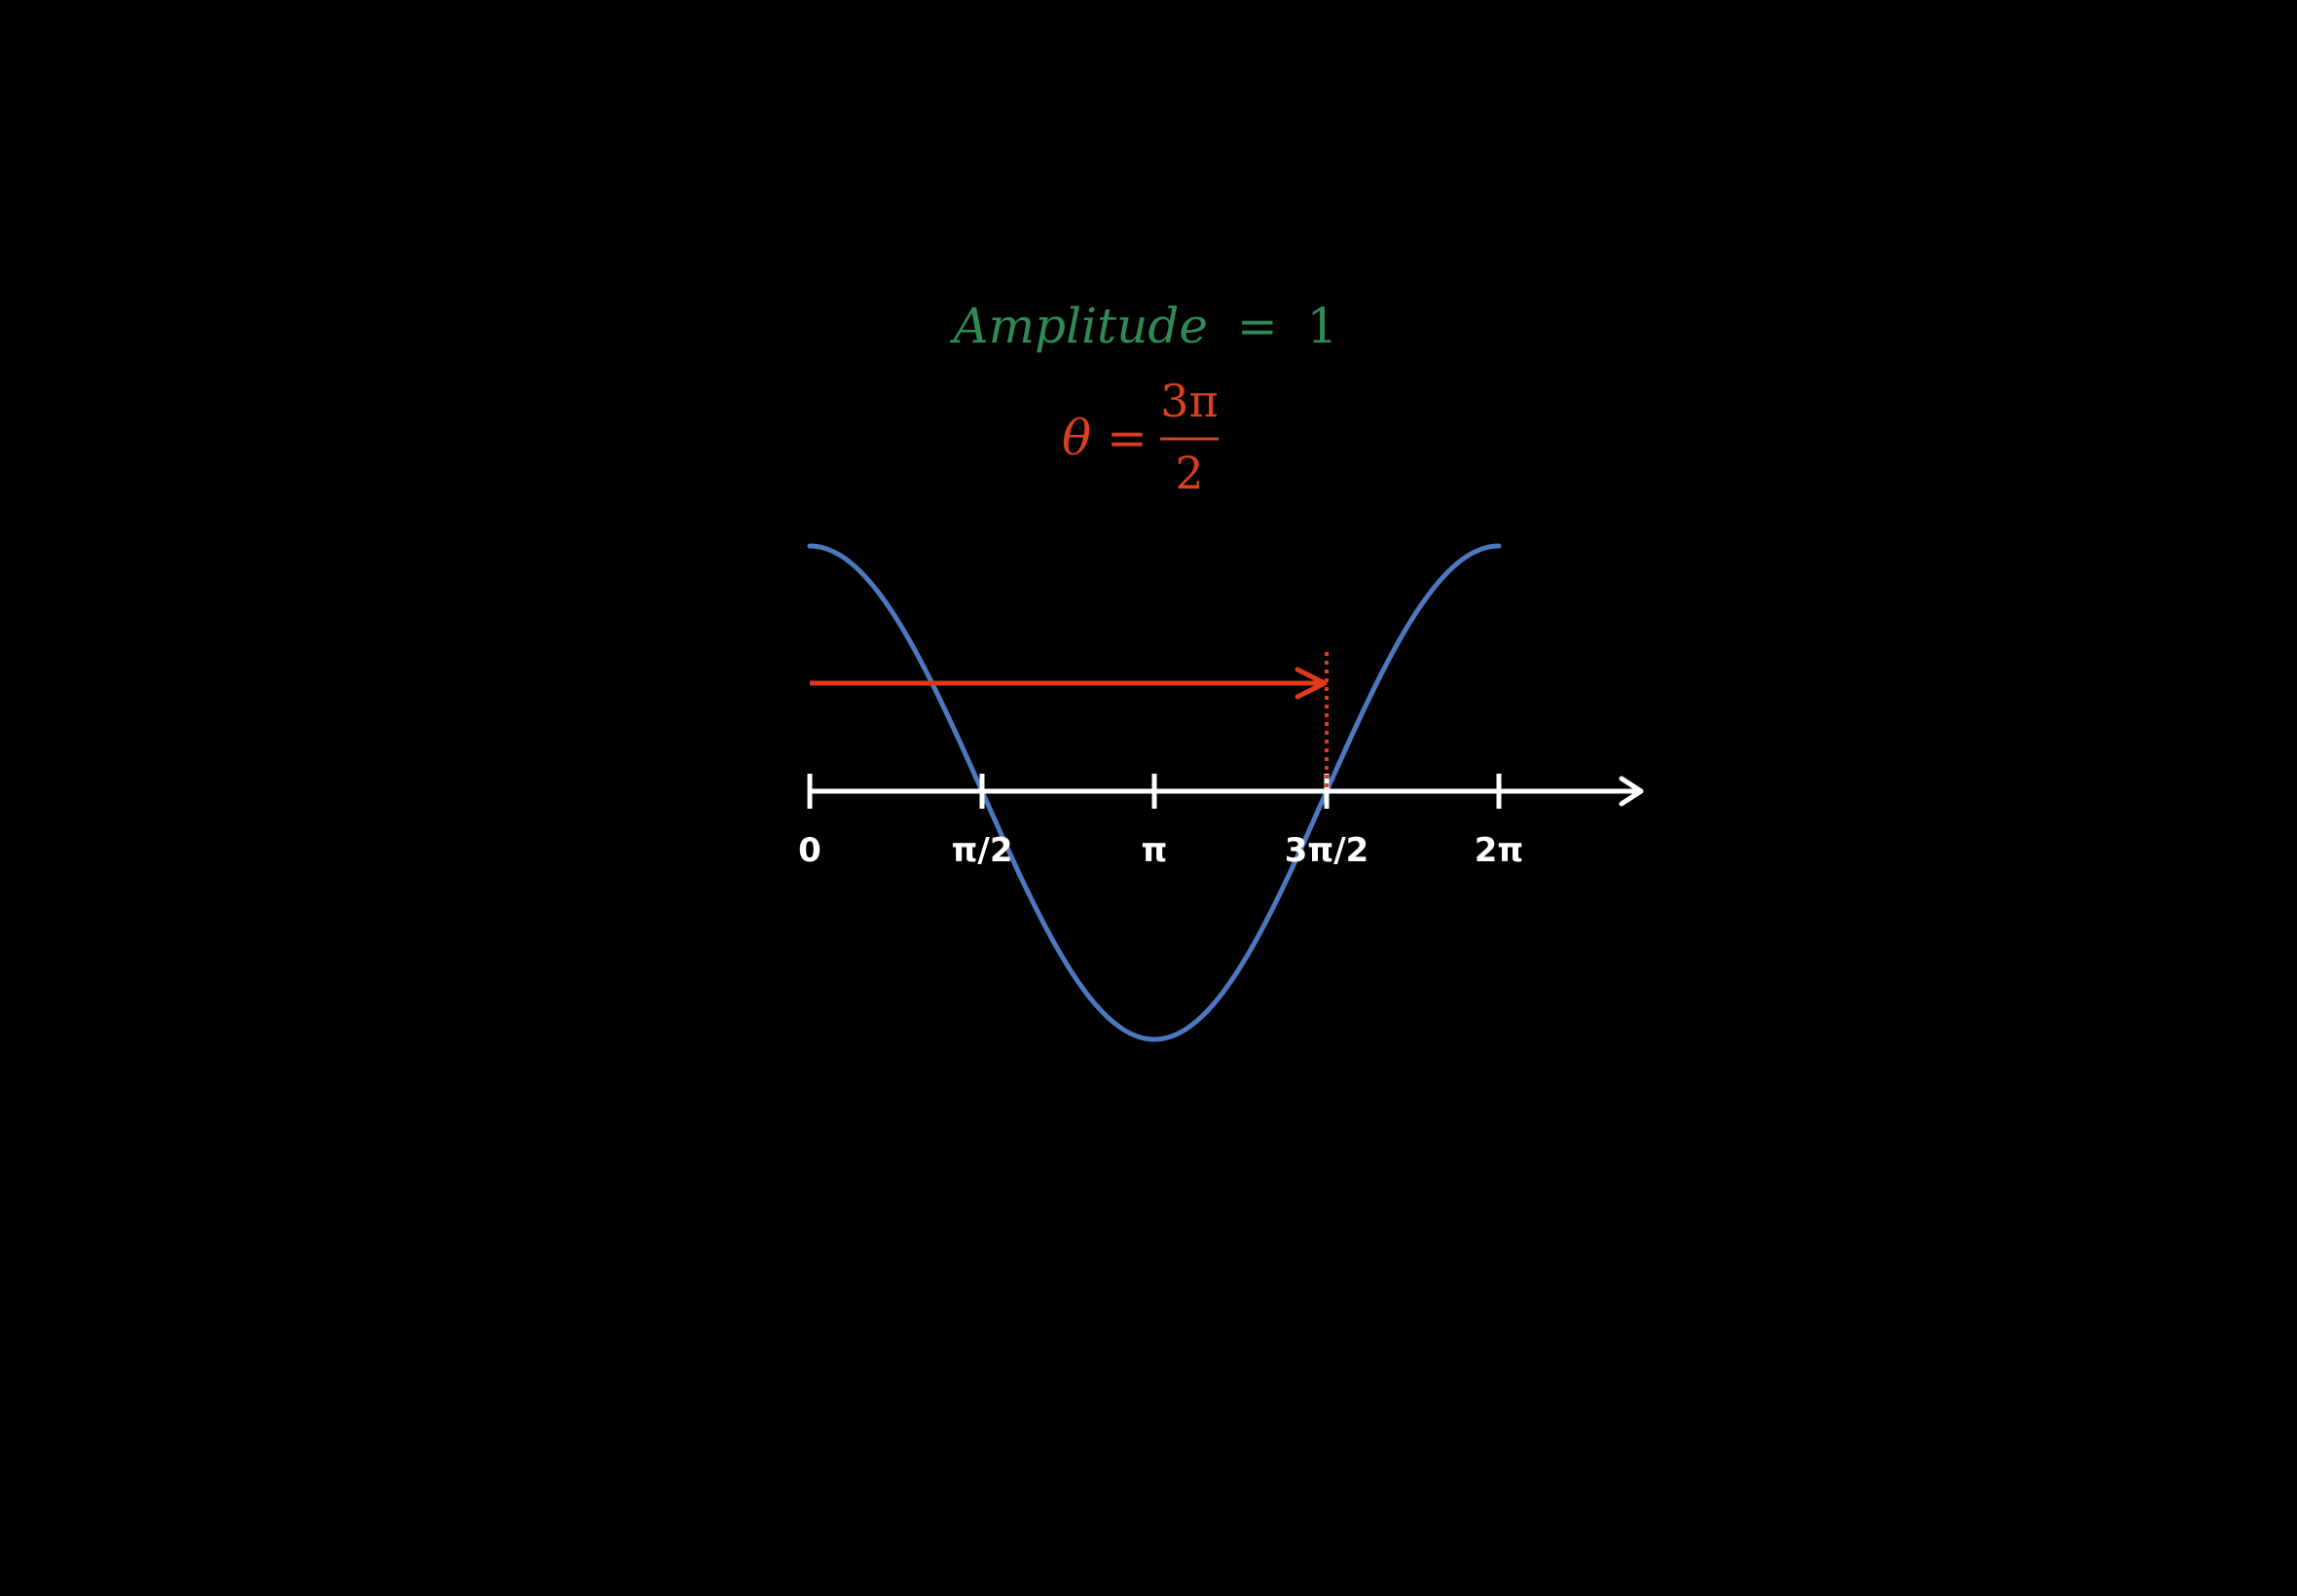 The height and width of the screenshot is (1596, 2297). I want to click on x-tick-label: π, so click(1155, 851).